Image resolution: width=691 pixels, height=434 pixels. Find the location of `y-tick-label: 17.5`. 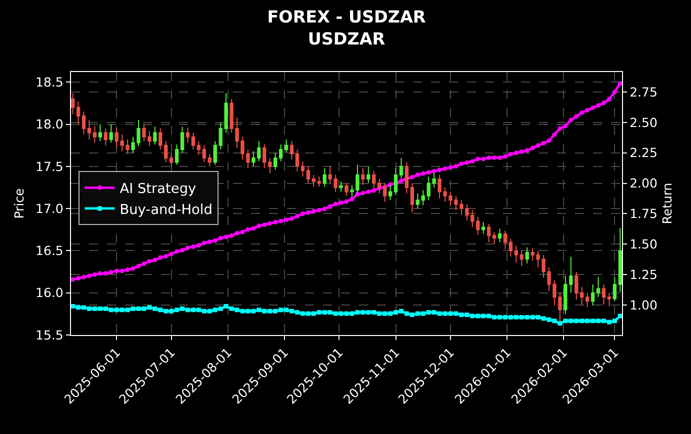

y-tick-label: 17.5 is located at coordinates (50, 166).